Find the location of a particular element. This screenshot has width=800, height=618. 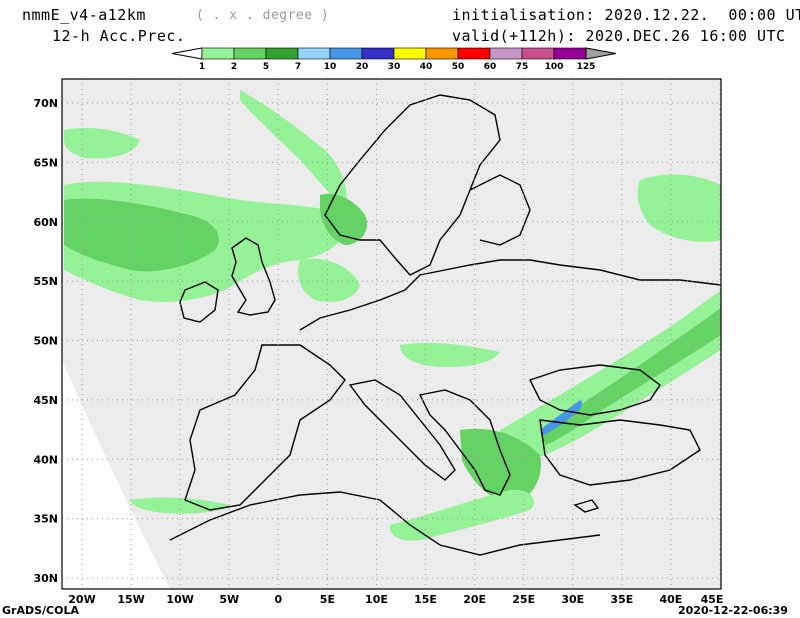

lon-tick-label: 15W is located at coordinates (130, 599).